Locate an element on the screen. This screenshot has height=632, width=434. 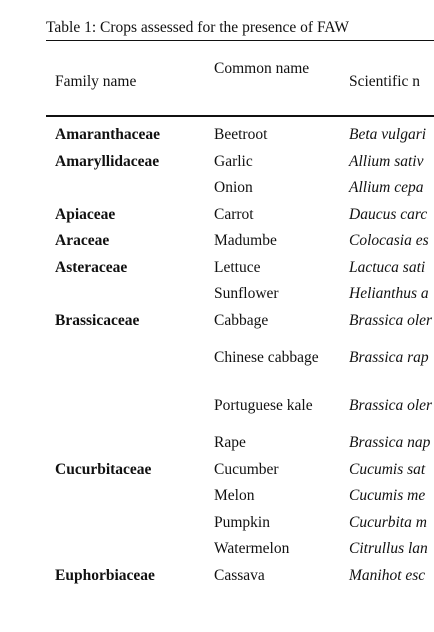
common-name-cell: Cassava is located at coordinates (239, 575).